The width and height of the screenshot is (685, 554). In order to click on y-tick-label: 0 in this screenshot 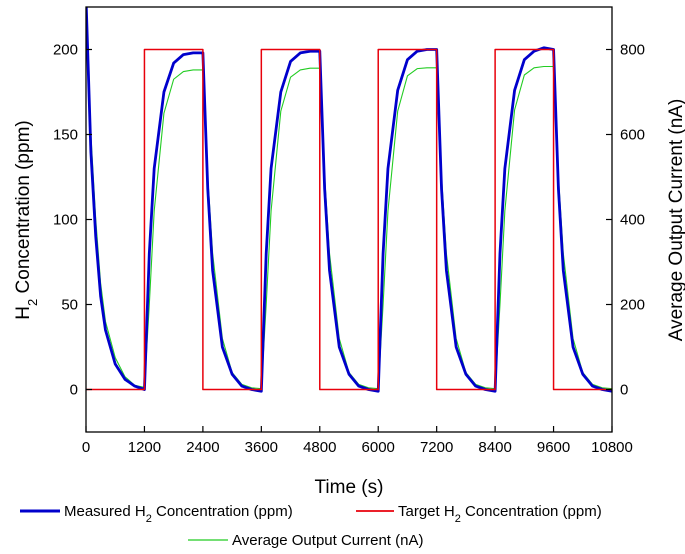, I will do `click(74, 390)`.